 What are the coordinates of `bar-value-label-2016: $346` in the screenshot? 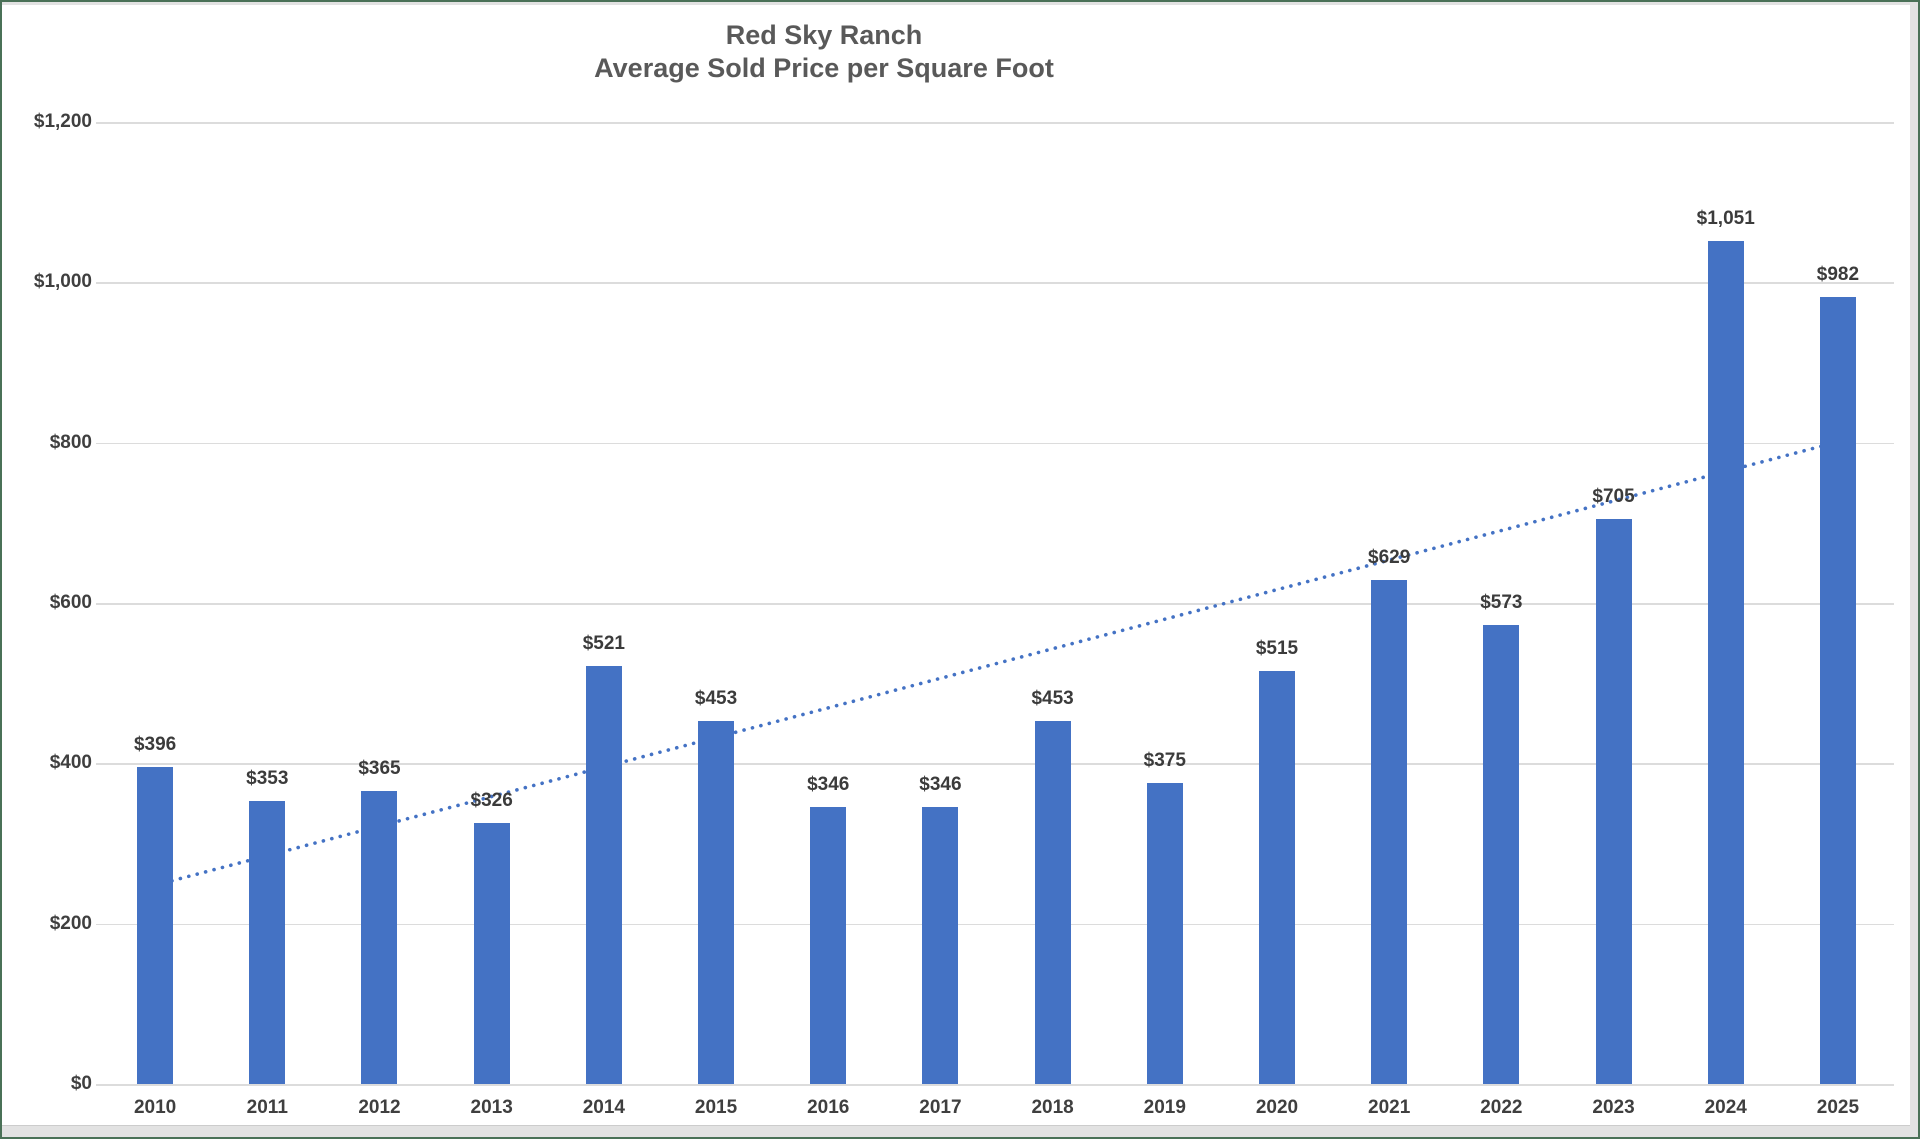 It's located at (828, 784).